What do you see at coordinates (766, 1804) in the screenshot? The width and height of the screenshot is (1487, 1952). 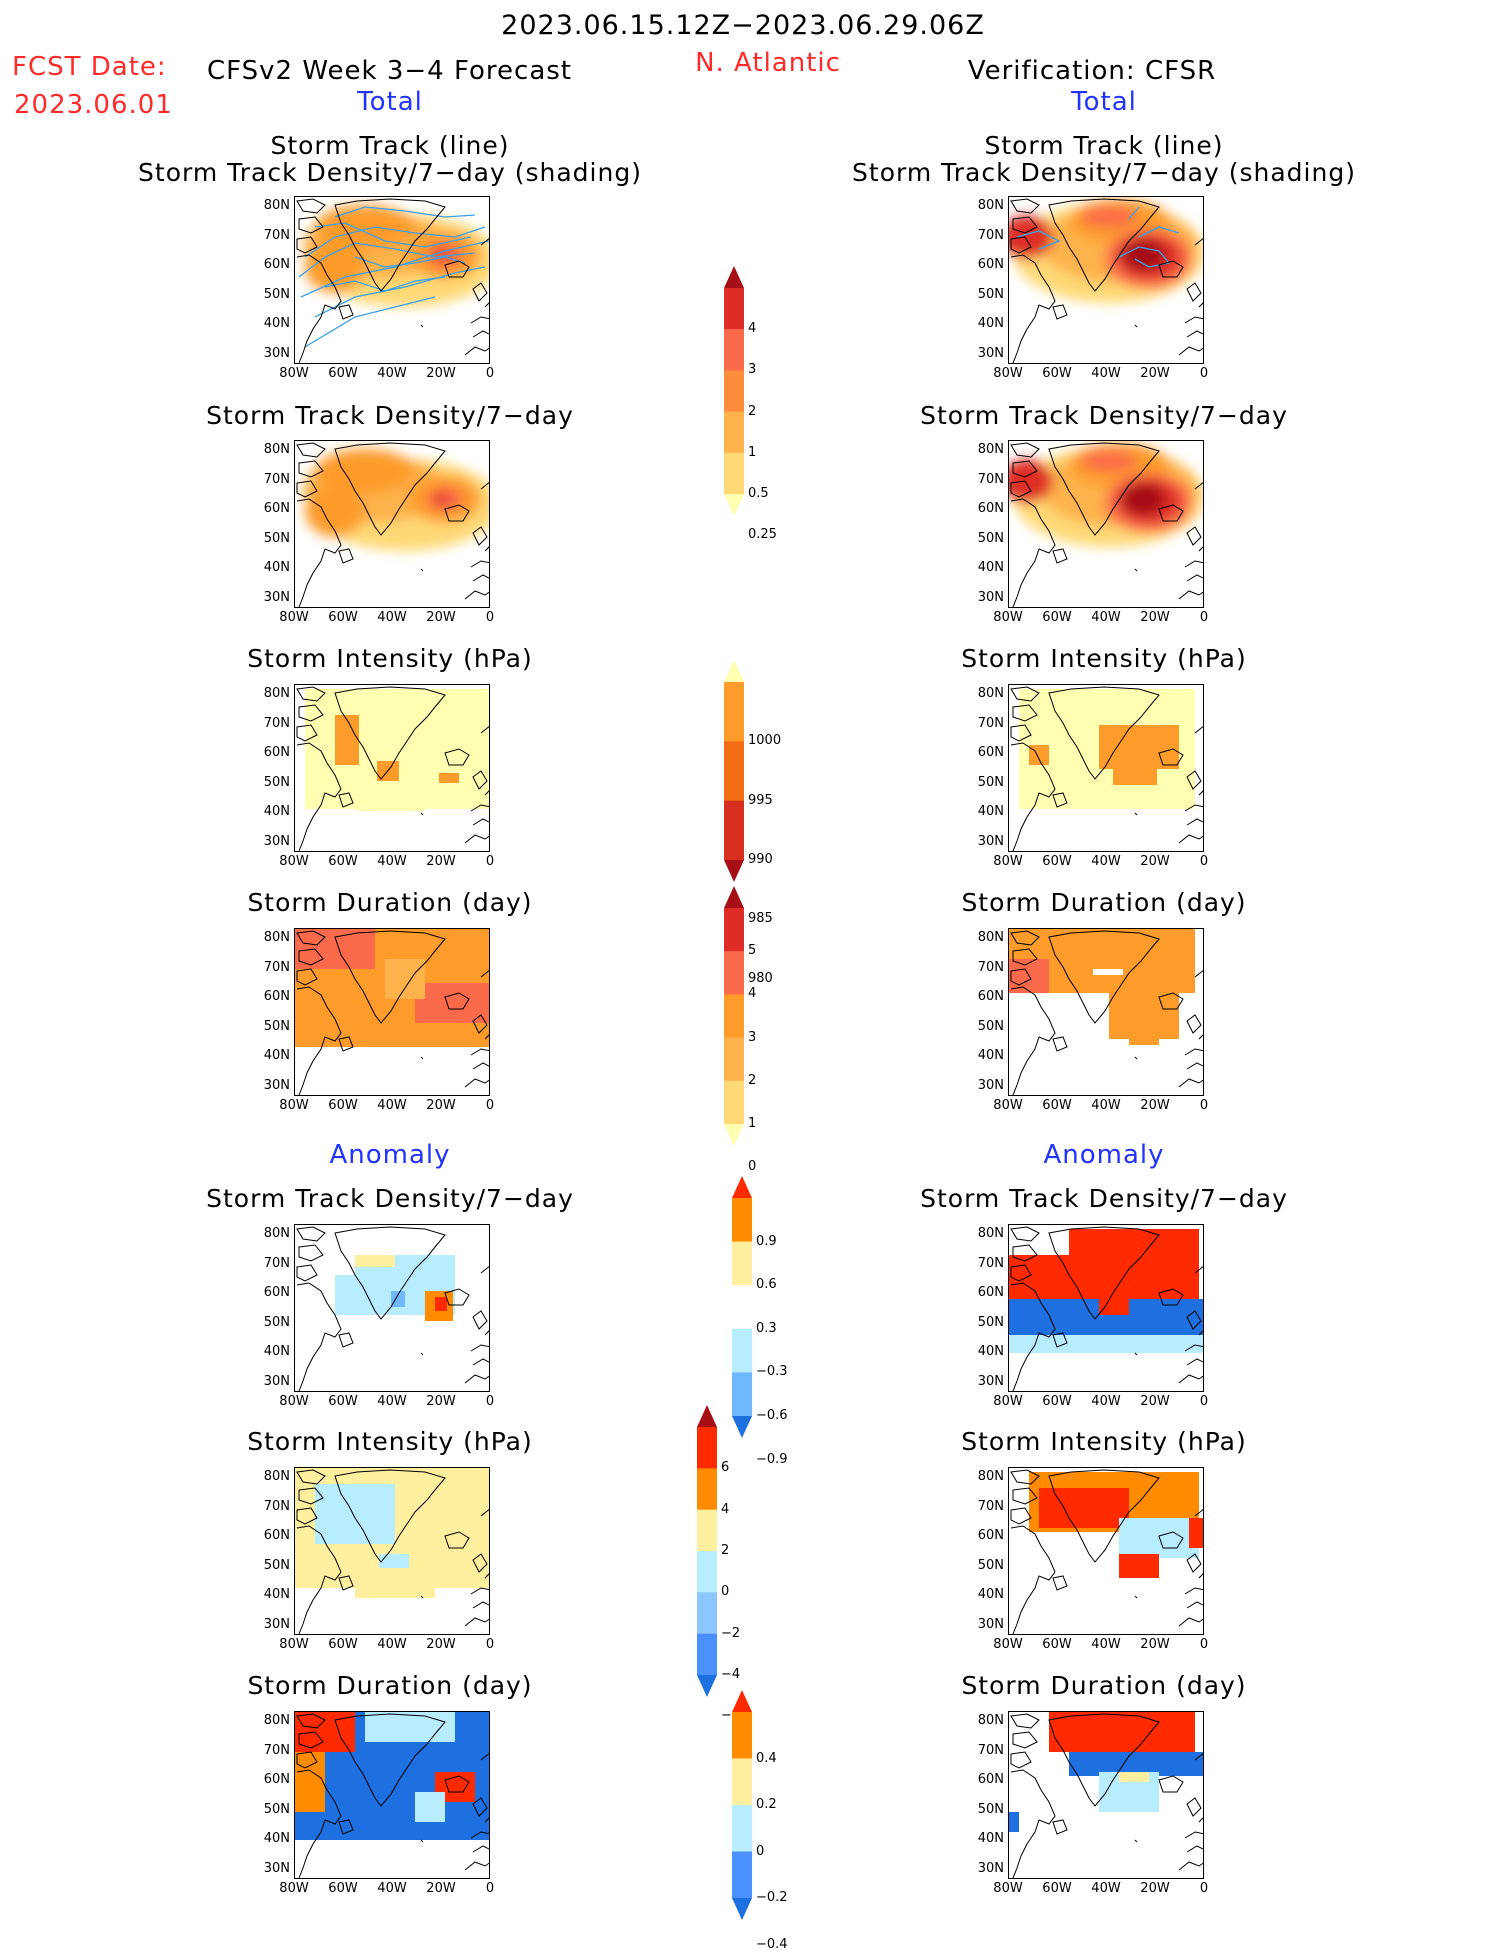 I see `colorbar-label: 0.2` at bounding box center [766, 1804].